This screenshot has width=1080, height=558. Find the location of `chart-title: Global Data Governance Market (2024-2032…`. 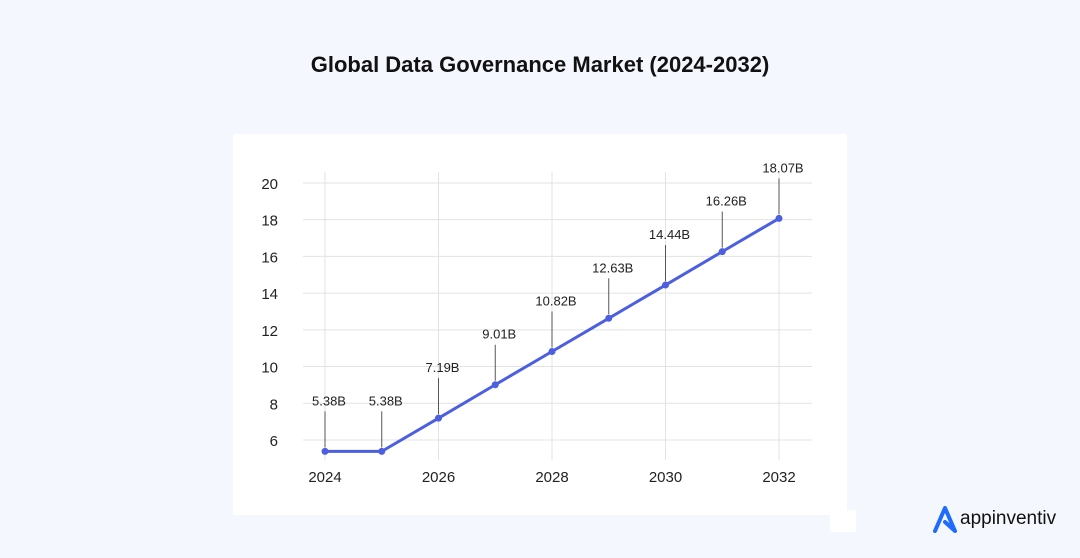

chart-title: Global Data Governance Market (2024-2032… is located at coordinates (540, 64).